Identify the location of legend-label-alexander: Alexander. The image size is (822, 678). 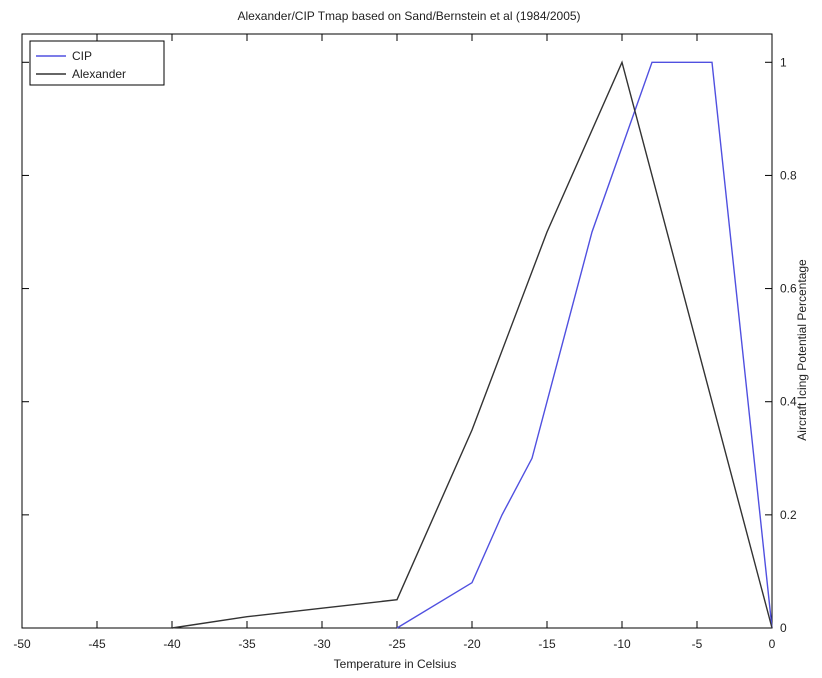
(99, 74).